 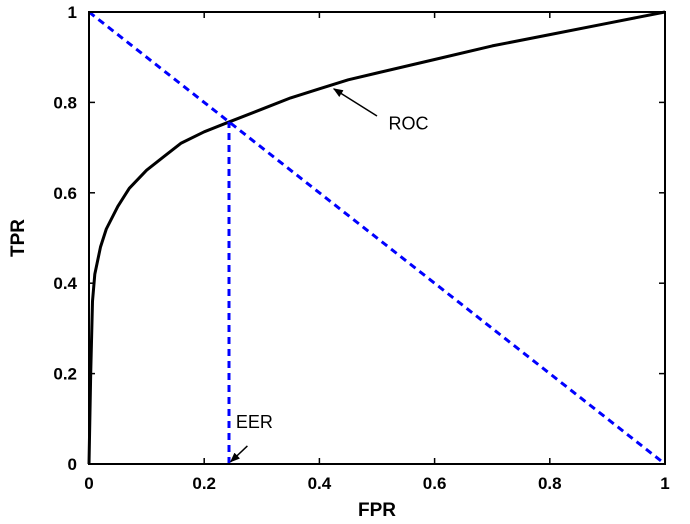 What do you see at coordinates (204, 483) in the screenshot?
I see `x-tick-label: 0.2` at bounding box center [204, 483].